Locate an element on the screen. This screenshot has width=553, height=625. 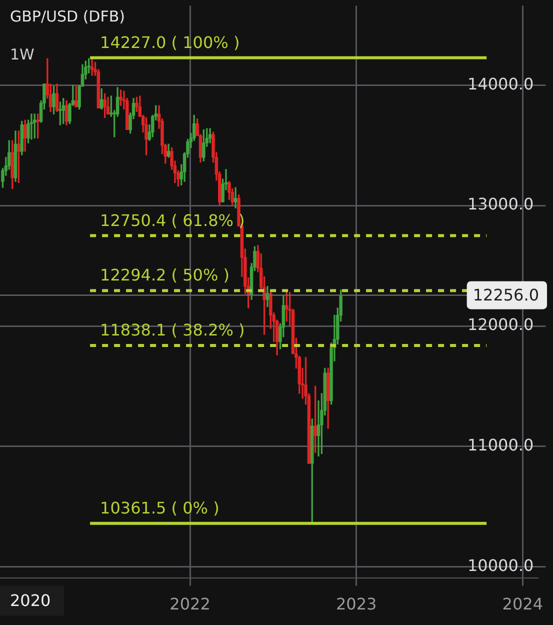
y-tick-label: 14000.0 is located at coordinates (501, 84).